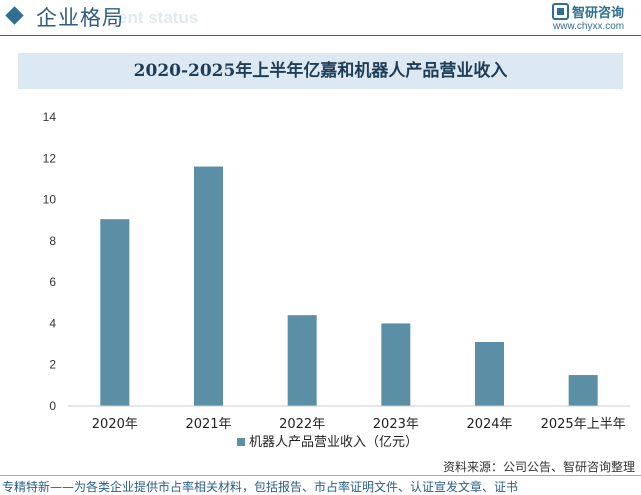  Describe the element at coordinates (52, 241) in the screenshot. I see `y-tick-label: 8` at that location.